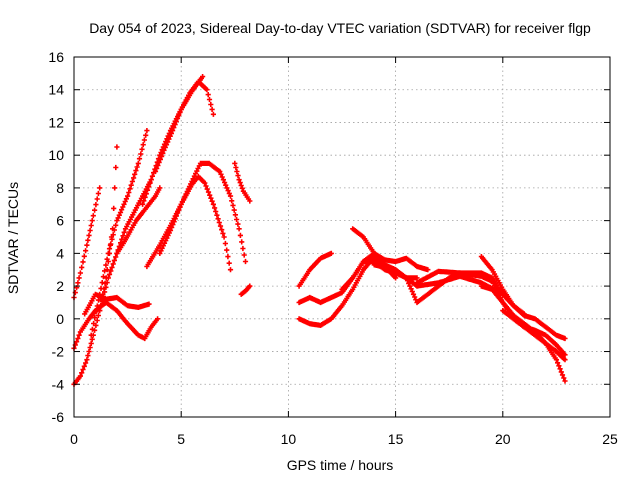 The height and width of the screenshot is (480, 640). What do you see at coordinates (60, 253) in the screenshot?
I see `y-tick-label: 4` at bounding box center [60, 253].